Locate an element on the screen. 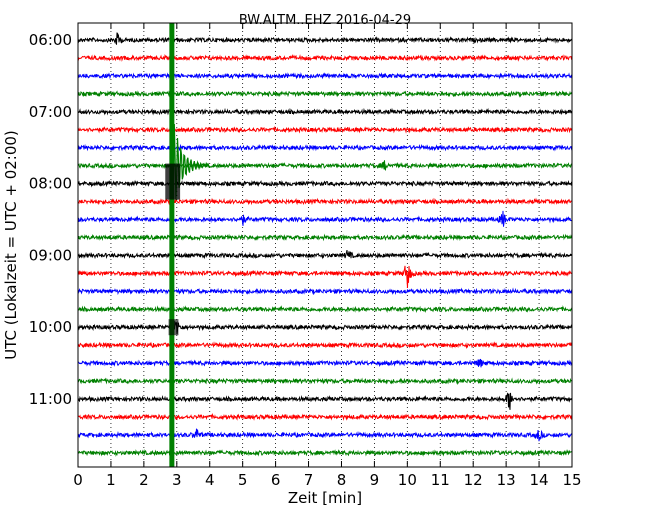 The image size is (650, 520). x-tick-label: 14 is located at coordinates (539, 480).